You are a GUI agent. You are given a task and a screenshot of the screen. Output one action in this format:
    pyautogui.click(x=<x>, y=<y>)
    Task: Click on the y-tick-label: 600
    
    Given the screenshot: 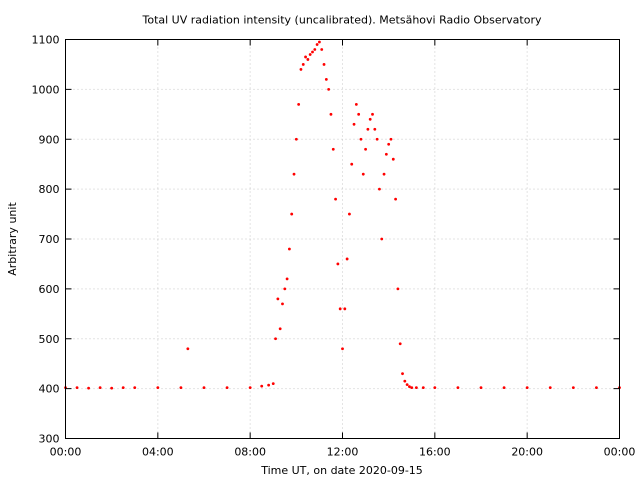 What is the action you would take?
    pyautogui.click(x=49, y=289)
    